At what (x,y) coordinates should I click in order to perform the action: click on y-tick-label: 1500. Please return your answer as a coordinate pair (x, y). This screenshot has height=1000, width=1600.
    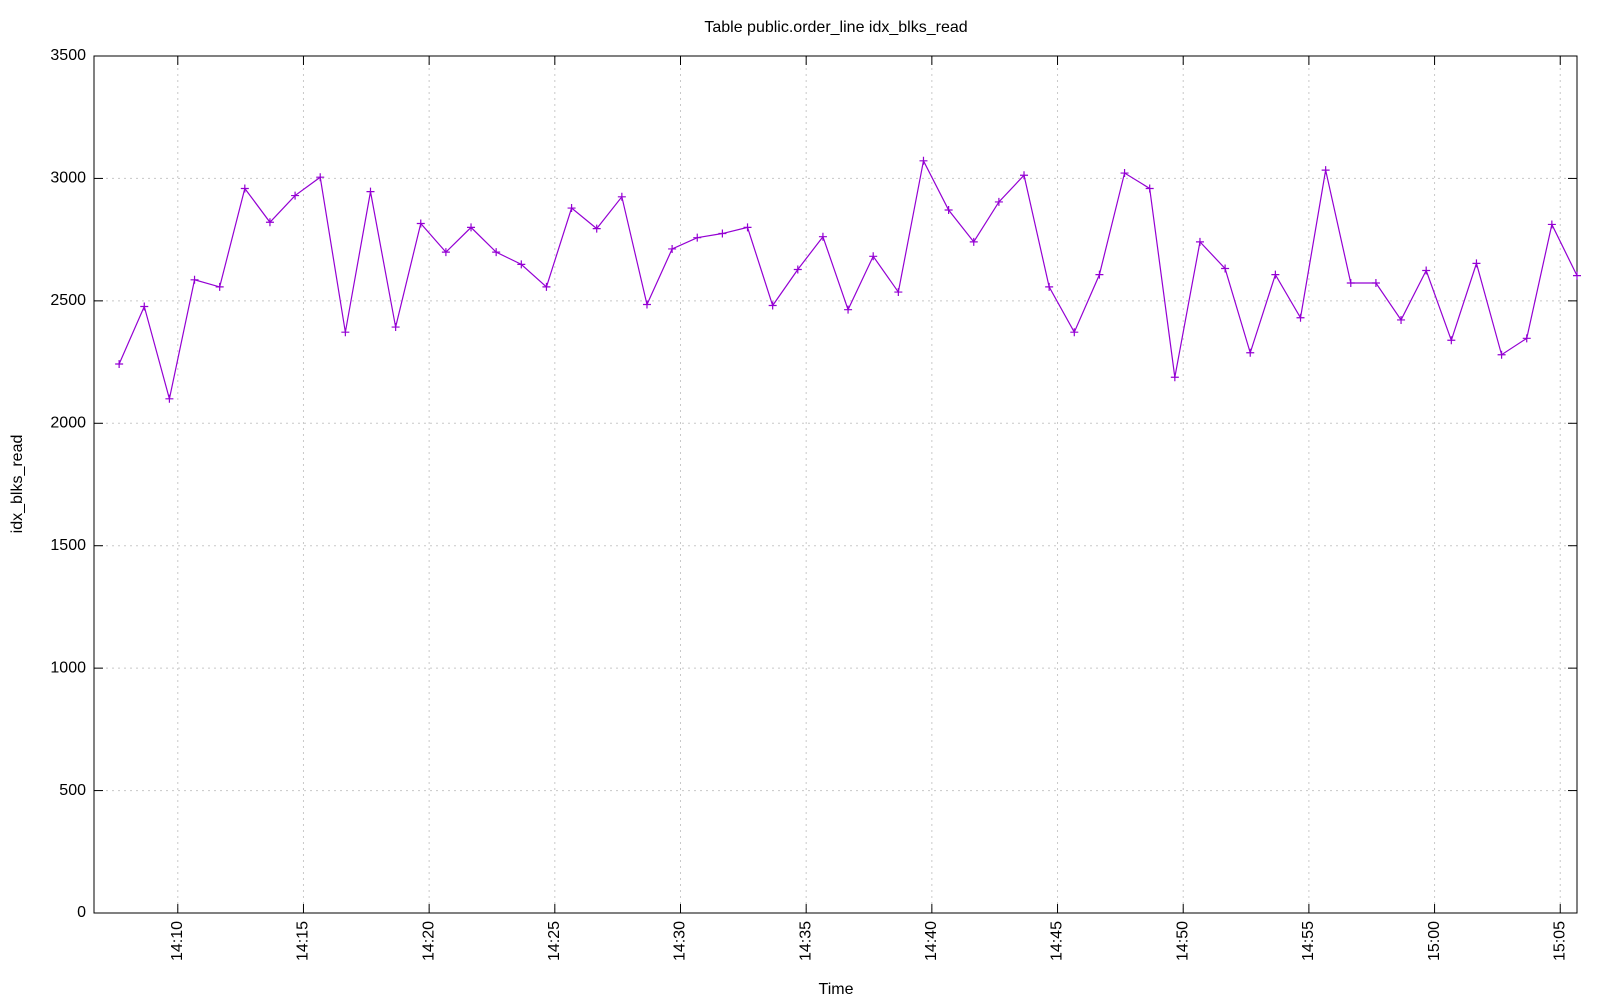
    Looking at the image, I should click on (68, 545).